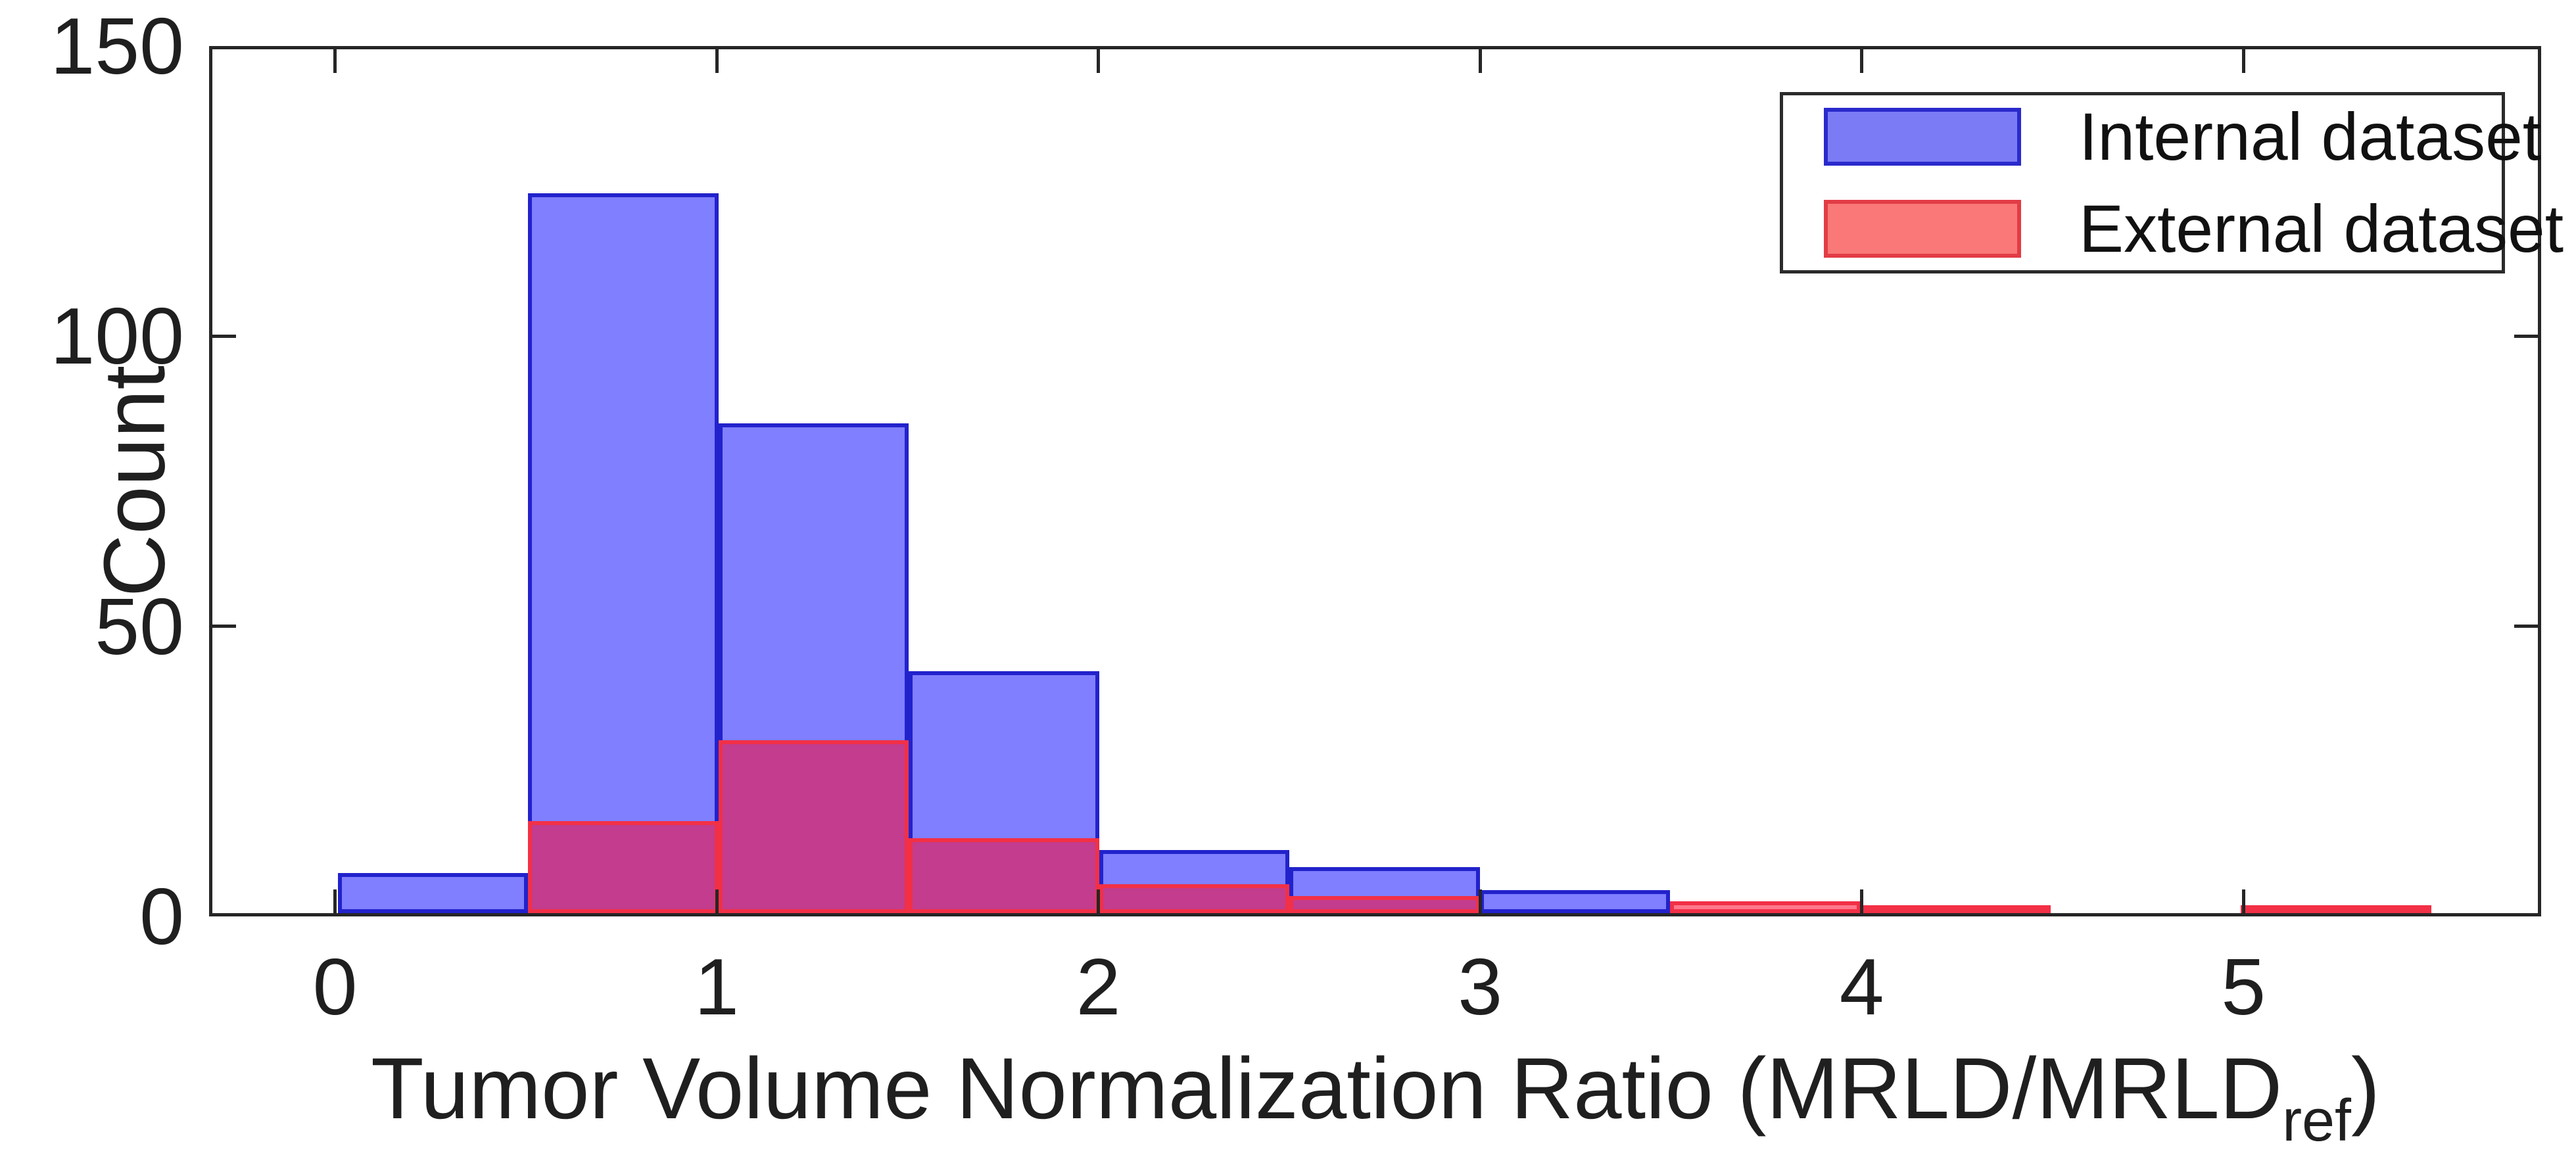  I want to click on histogram-bar-internal-bin6, so click(1575, 901).